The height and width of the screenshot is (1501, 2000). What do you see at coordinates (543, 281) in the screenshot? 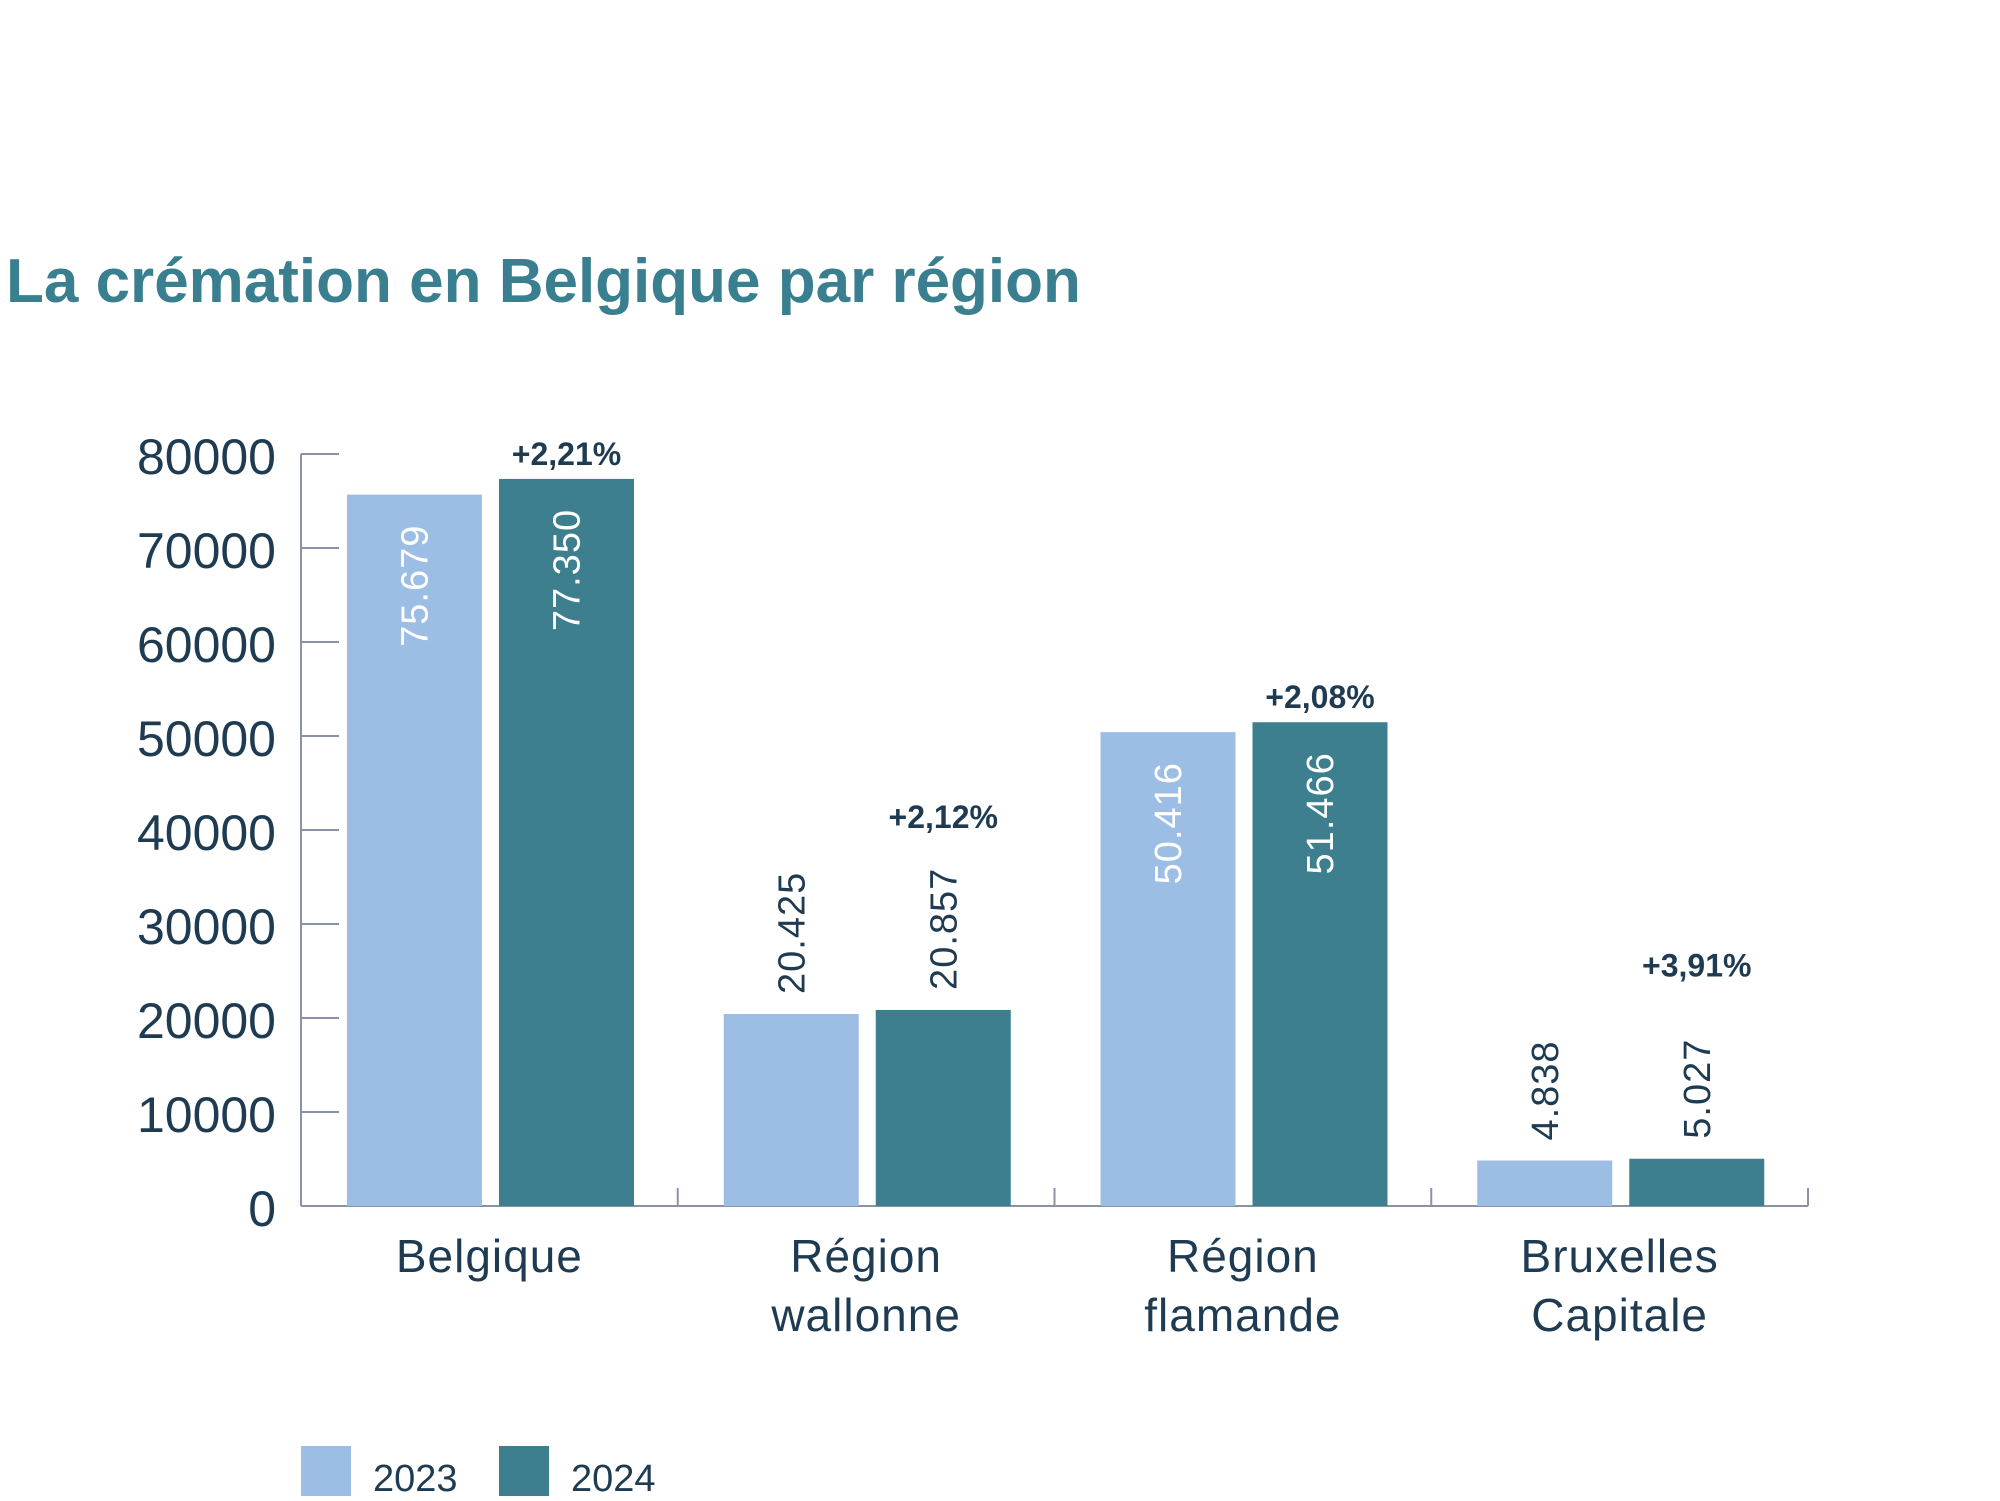
I see `chart-title: La crémation en Belgique par région` at bounding box center [543, 281].